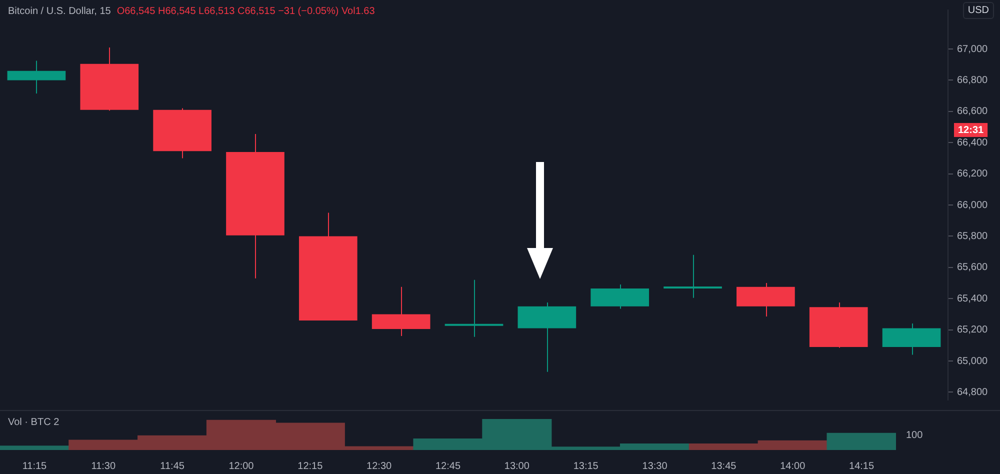 Image resolution: width=1000 pixels, height=474 pixels. Describe the element at coordinates (972, 112) in the screenshot. I see `y-tick-label: 66,600` at that location.